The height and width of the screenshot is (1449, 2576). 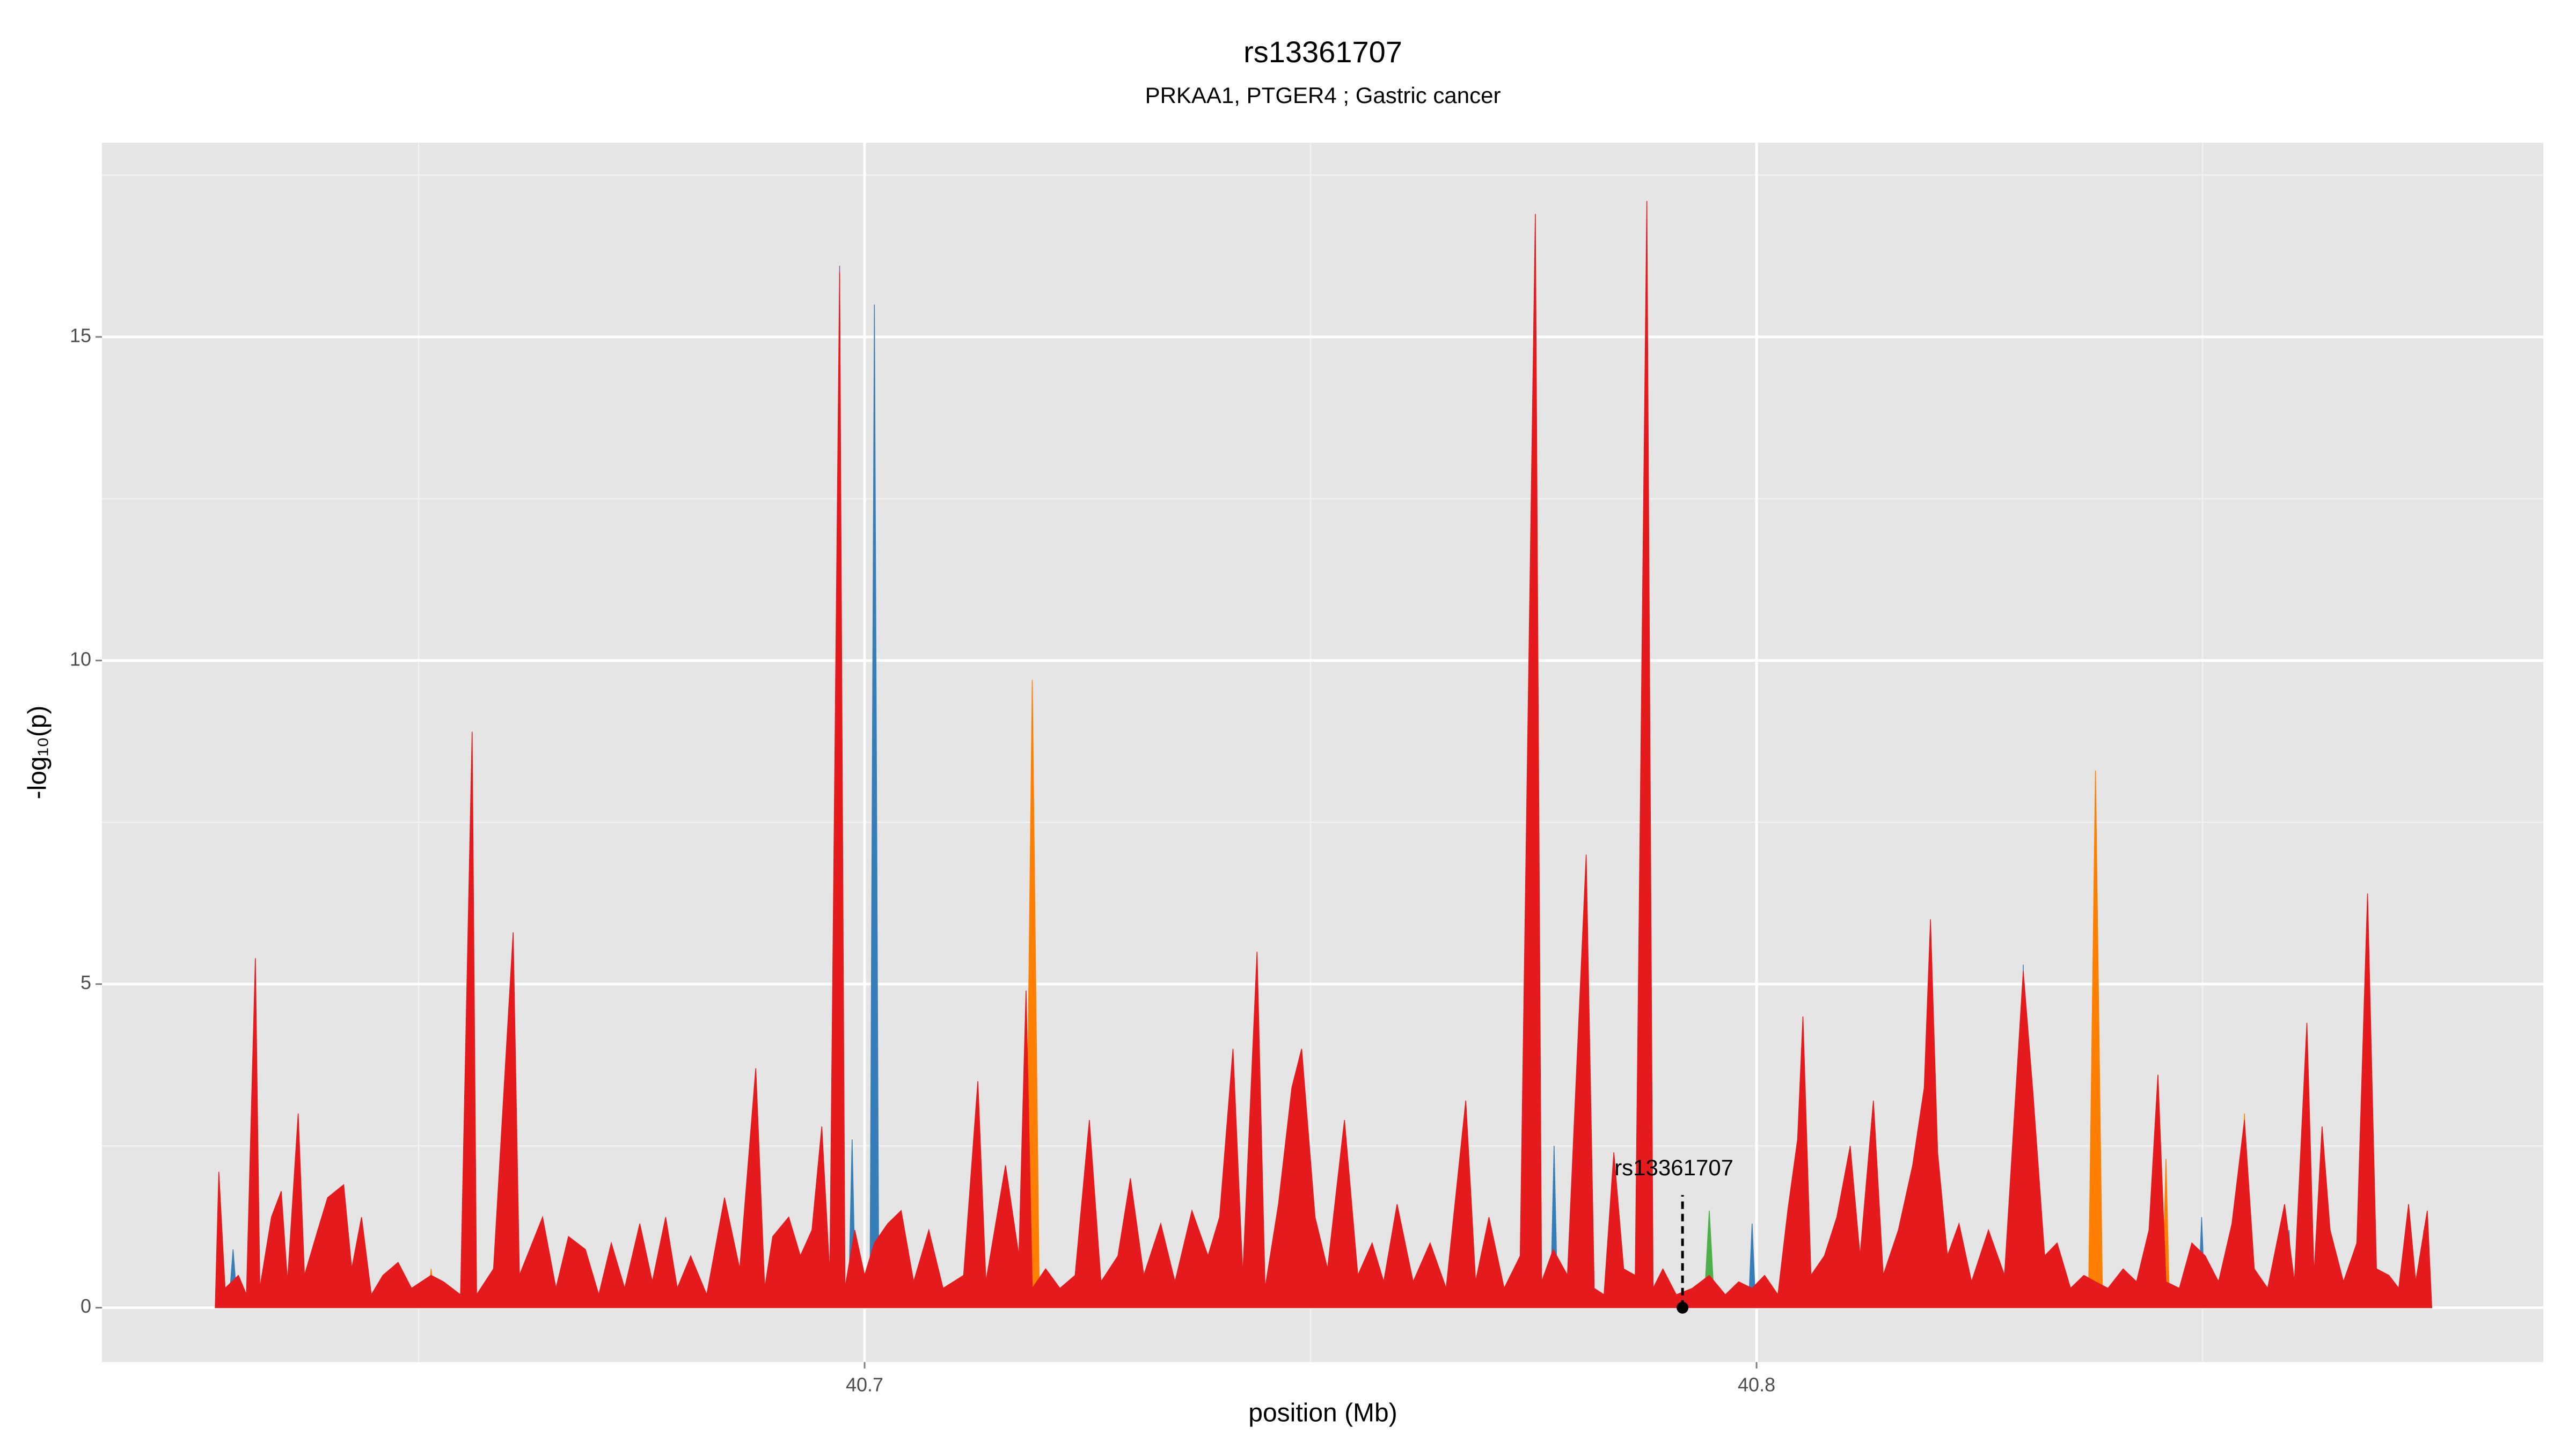 I want to click on y-tick-label: 15, so click(x=80, y=335).